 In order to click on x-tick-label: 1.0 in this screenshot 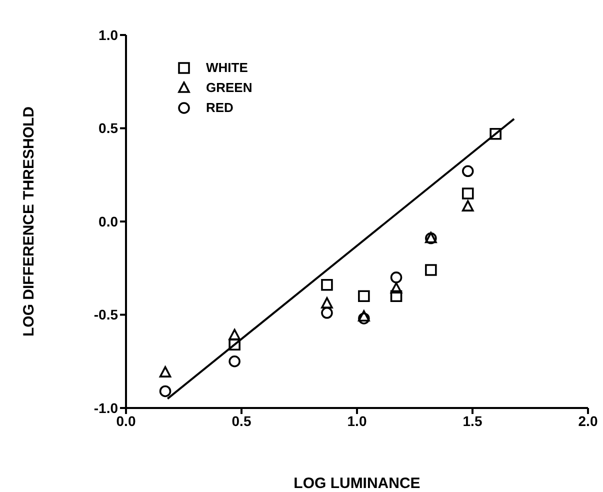, I will do `click(357, 420)`.